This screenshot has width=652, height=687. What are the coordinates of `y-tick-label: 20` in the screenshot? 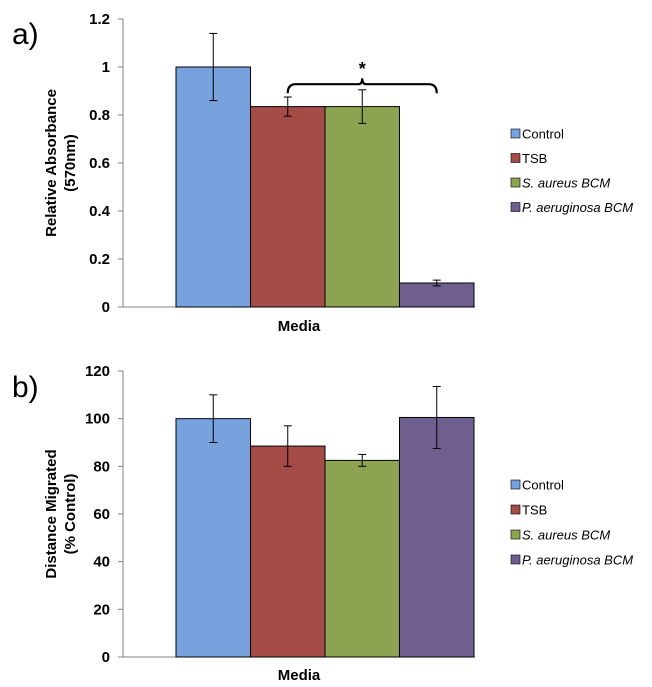 It's located at (101, 609).